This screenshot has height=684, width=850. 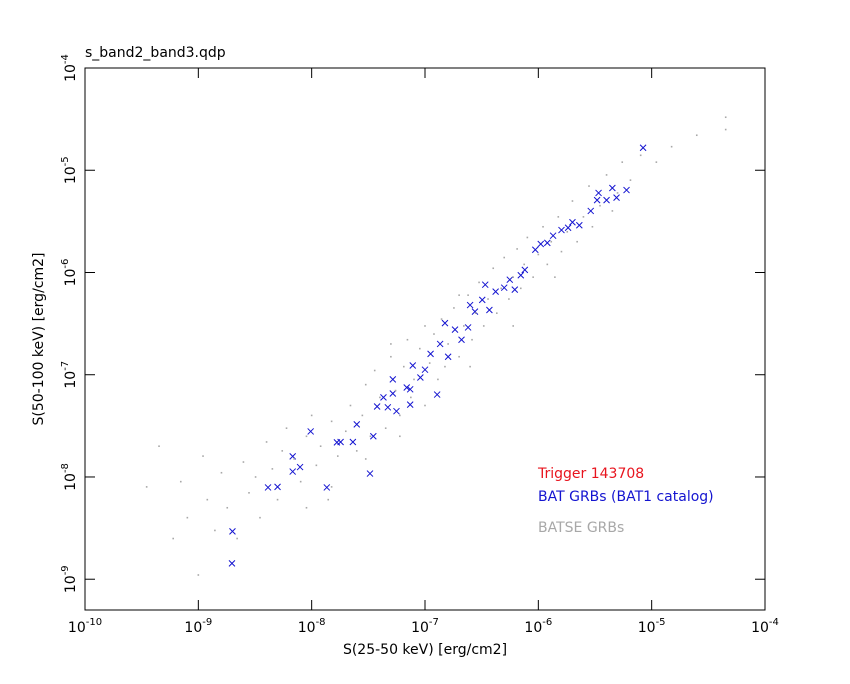 What do you see at coordinates (69, 273) in the screenshot?
I see `y-tick-label: 10-6` at bounding box center [69, 273].